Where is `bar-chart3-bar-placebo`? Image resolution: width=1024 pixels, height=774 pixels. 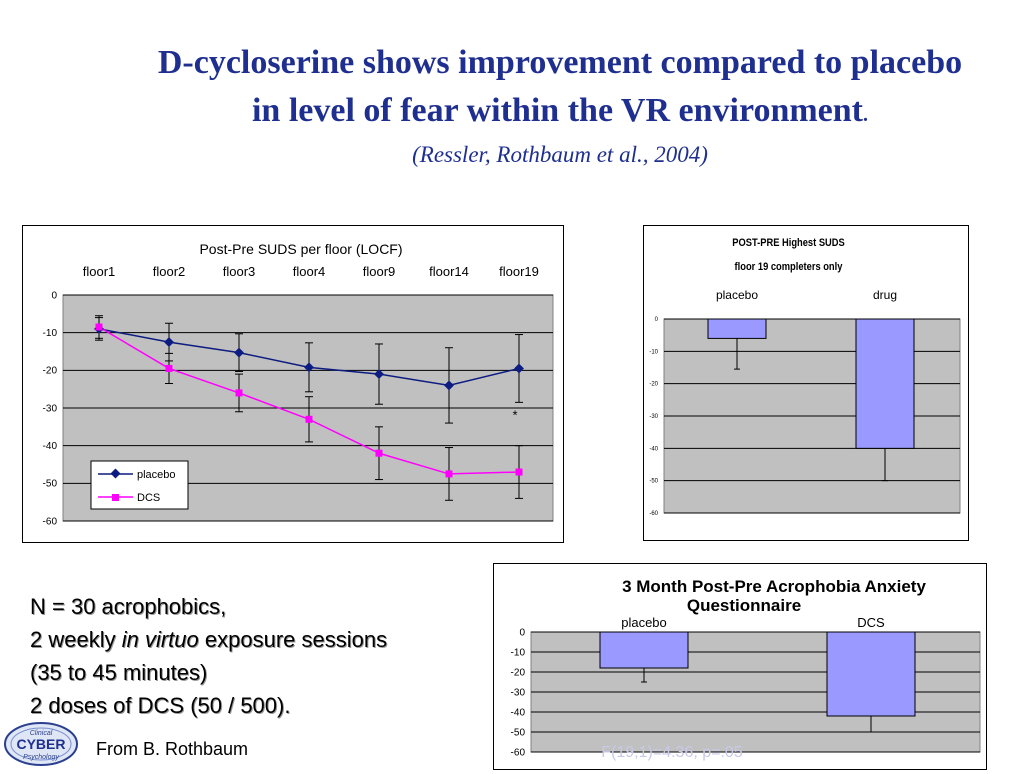
bar-chart3-bar-placebo is located at coordinates (644, 650).